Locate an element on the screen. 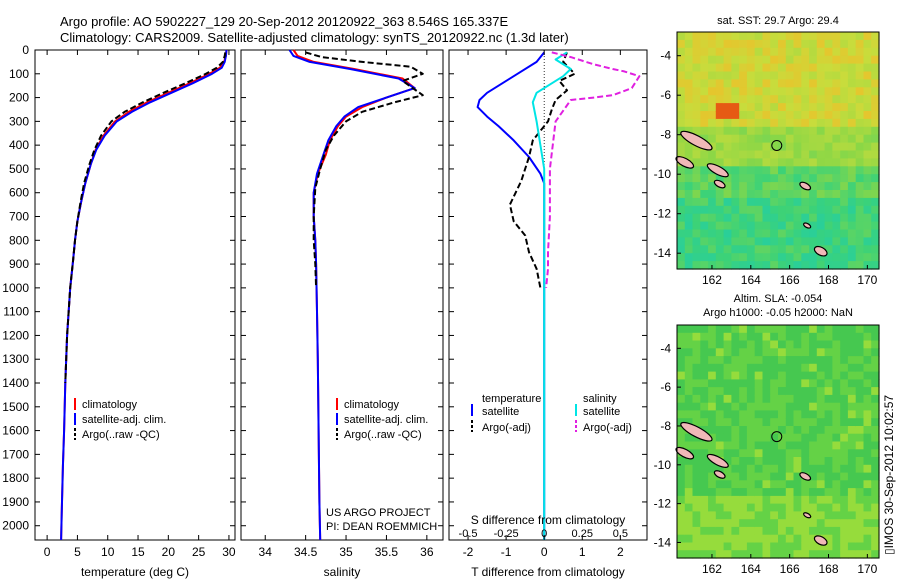 Image resolution: width=900 pixels, height=580 pixels. x-tick-label: 25 is located at coordinates (199, 552).